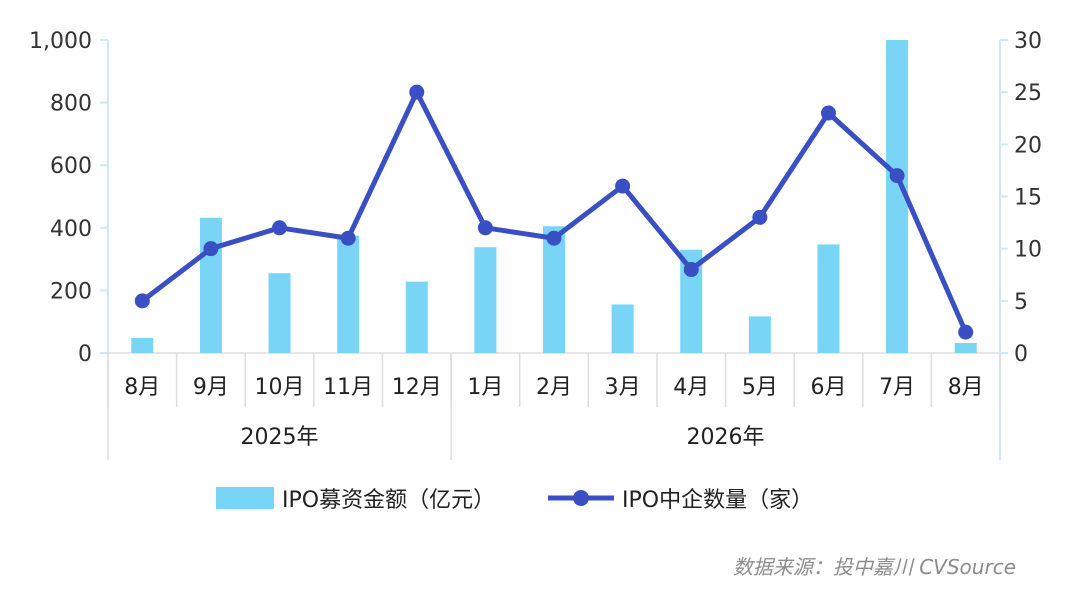  What do you see at coordinates (554, 387) in the screenshot?
I see `month-label: 2月` at bounding box center [554, 387].